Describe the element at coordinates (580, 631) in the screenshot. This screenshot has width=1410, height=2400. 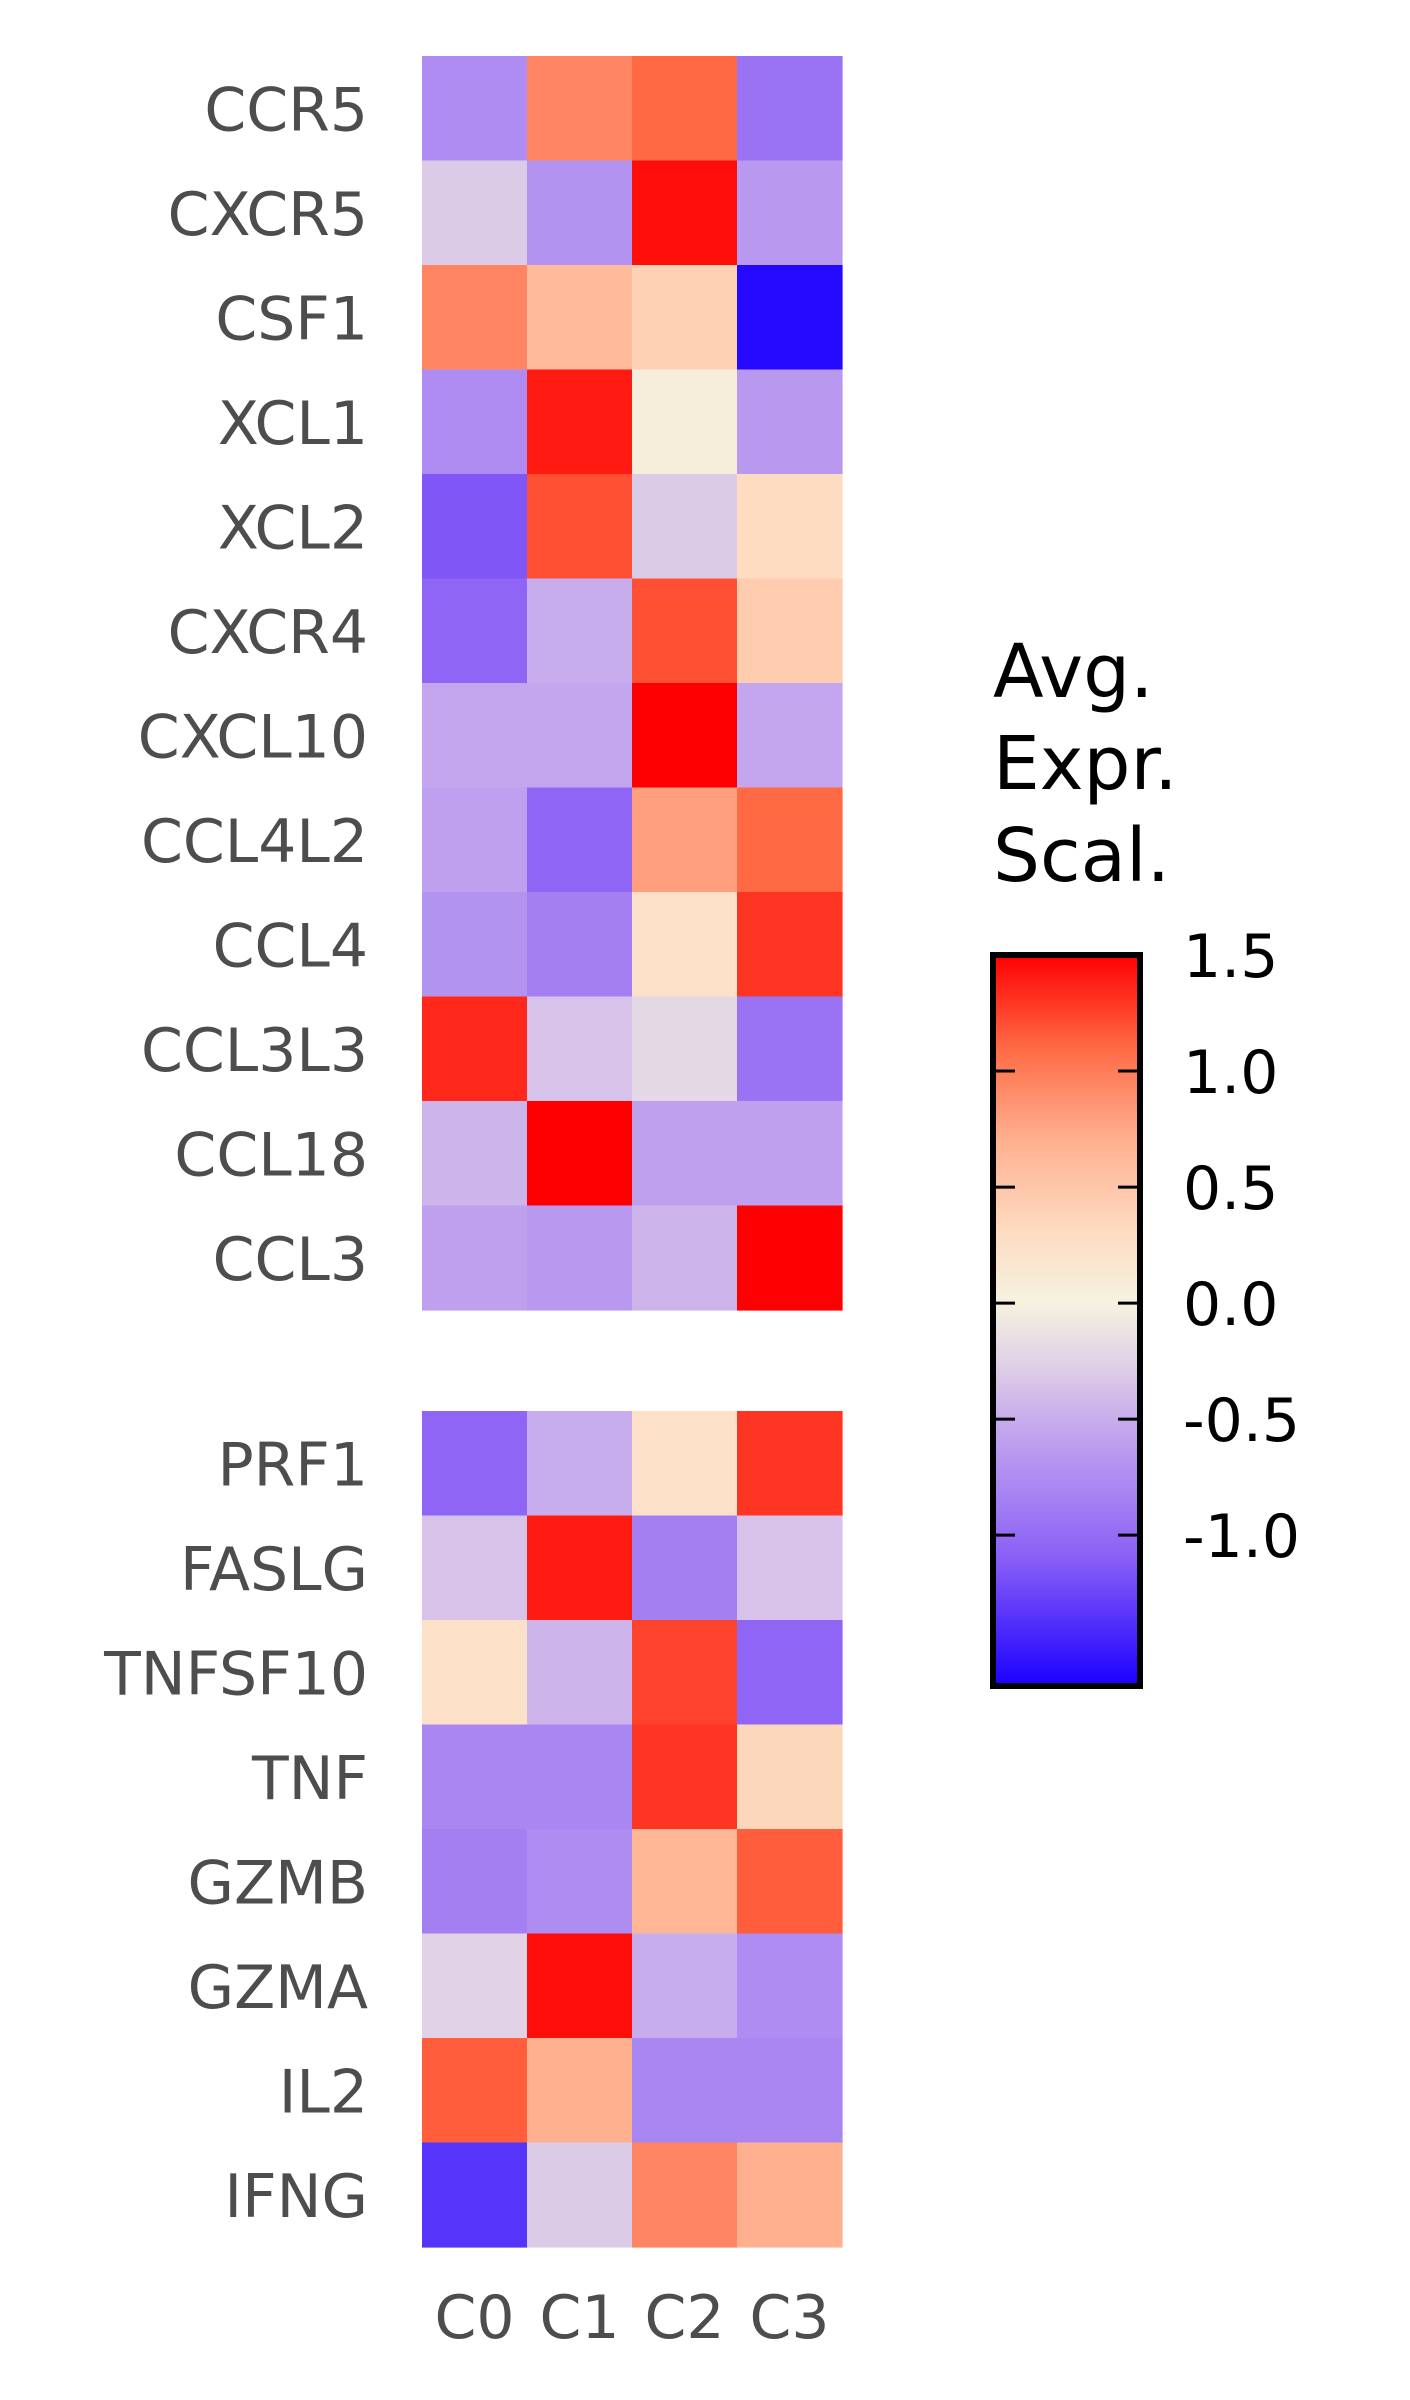
I see `cell-cxcr4-c1` at that location.